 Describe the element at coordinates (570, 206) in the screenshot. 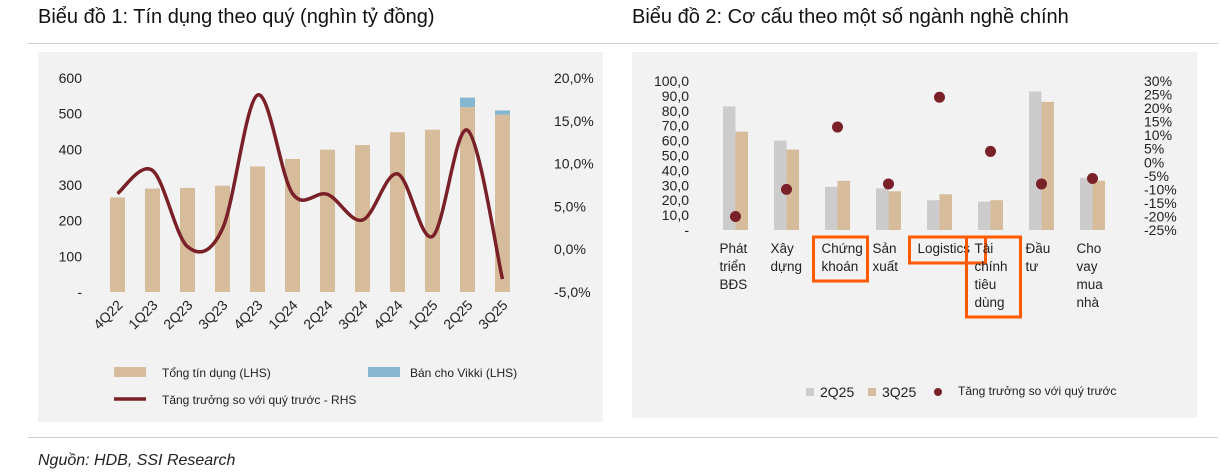

I see `right-axis-tick: 5,0%` at that location.